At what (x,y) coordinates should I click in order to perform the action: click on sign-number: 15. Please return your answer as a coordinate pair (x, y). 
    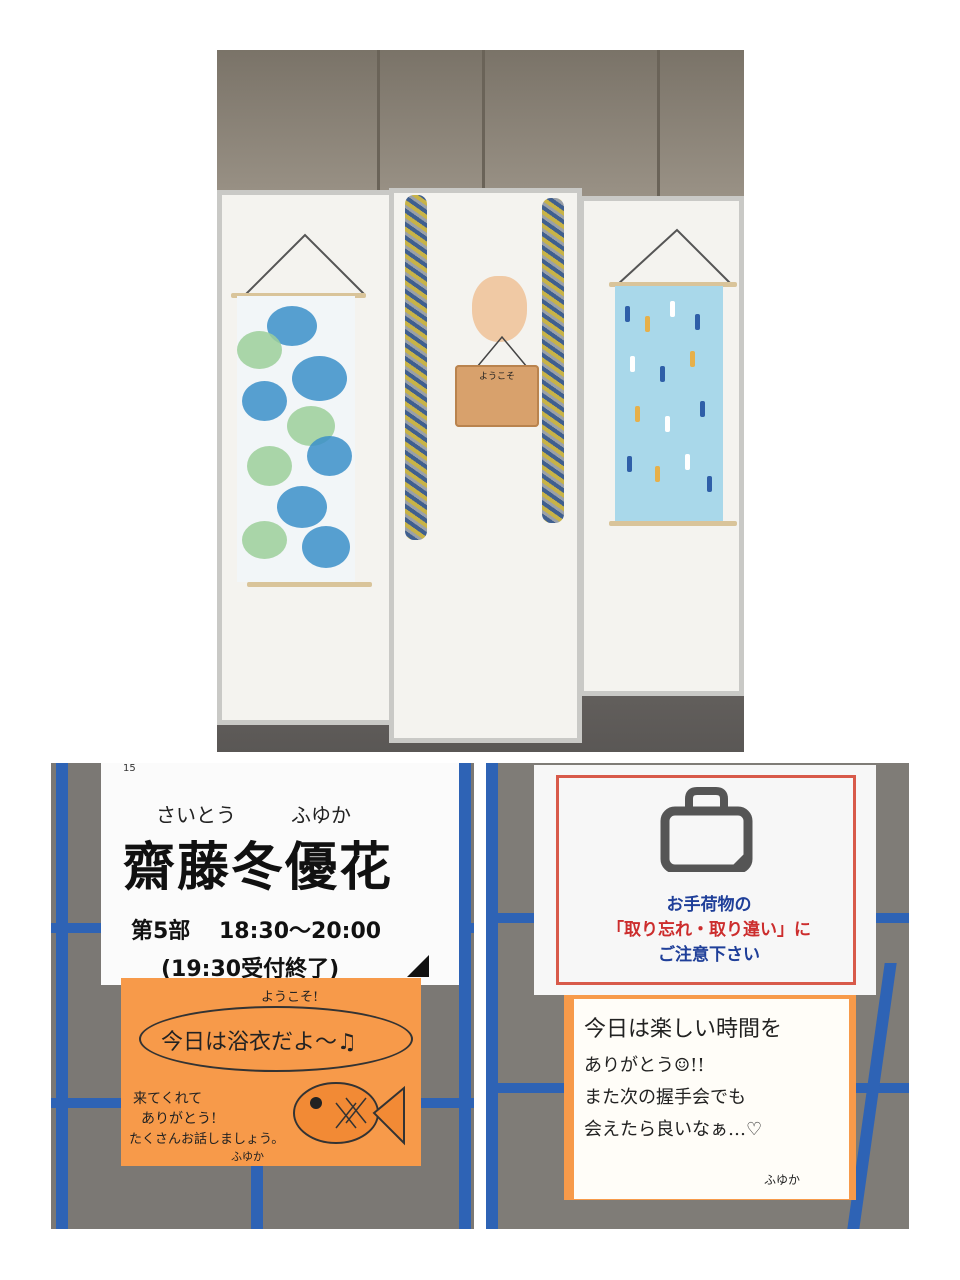
    Looking at the image, I should click on (129, 768).